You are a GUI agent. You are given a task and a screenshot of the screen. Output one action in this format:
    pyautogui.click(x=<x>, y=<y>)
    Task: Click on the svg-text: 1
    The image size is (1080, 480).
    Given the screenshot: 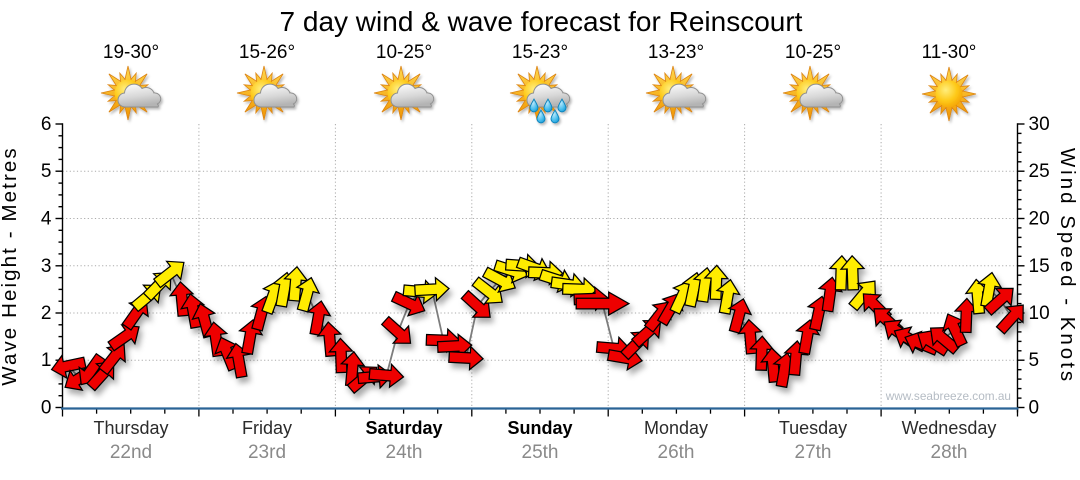 What is the action you would take?
    pyautogui.click(x=46, y=360)
    